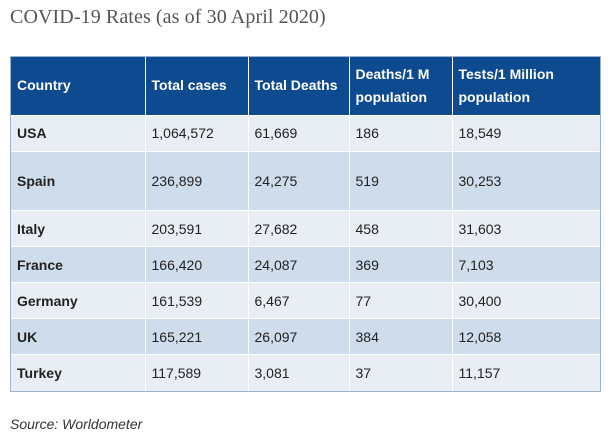 This screenshot has height=443, width=612. Describe the element at coordinates (494, 96) in the screenshot. I see `header-tests-line2: population` at that location.